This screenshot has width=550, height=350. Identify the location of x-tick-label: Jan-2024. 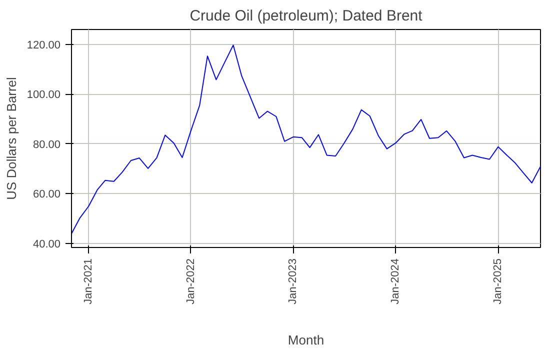
(396, 281).